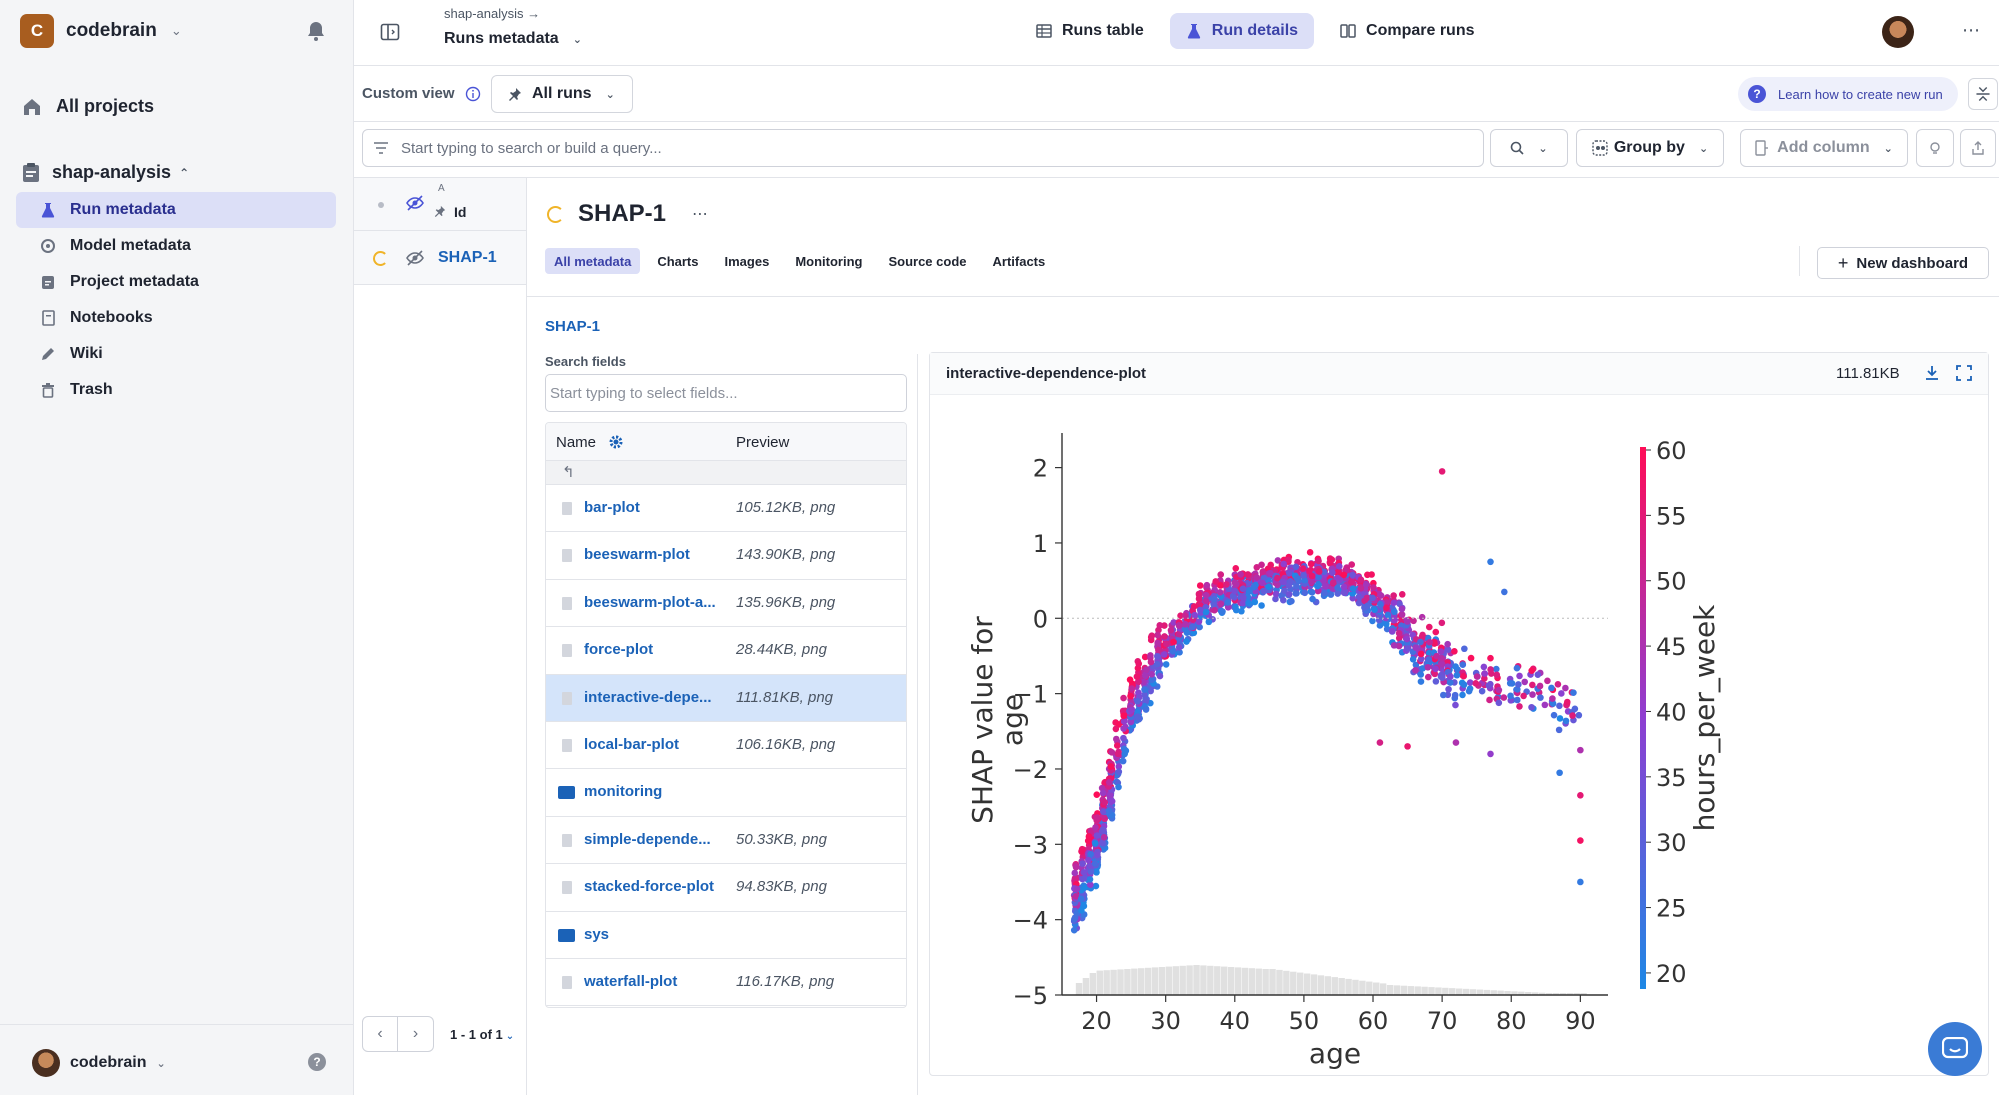 The width and height of the screenshot is (1999, 1095). Describe the element at coordinates (1650, 148) in the screenshot. I see `group-by-button: Group by ⌄` at that location.